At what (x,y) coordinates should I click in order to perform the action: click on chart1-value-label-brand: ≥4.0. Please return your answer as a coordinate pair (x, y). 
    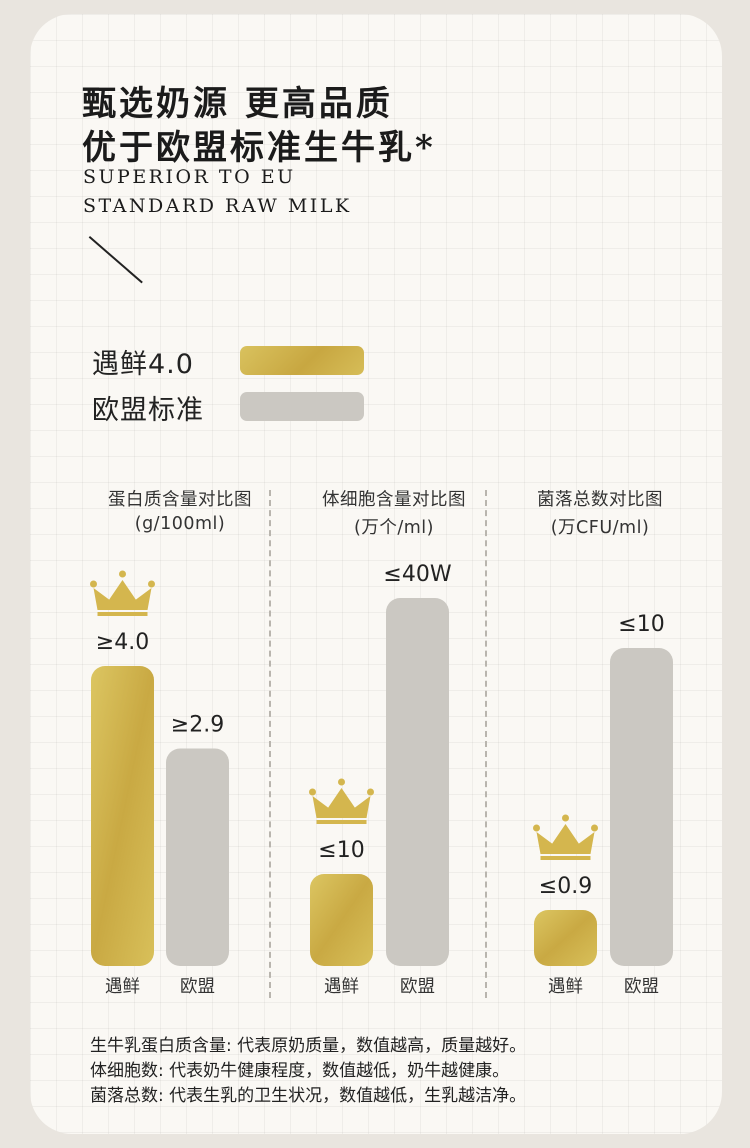
    Looking at the image, I should click on (122, 642).